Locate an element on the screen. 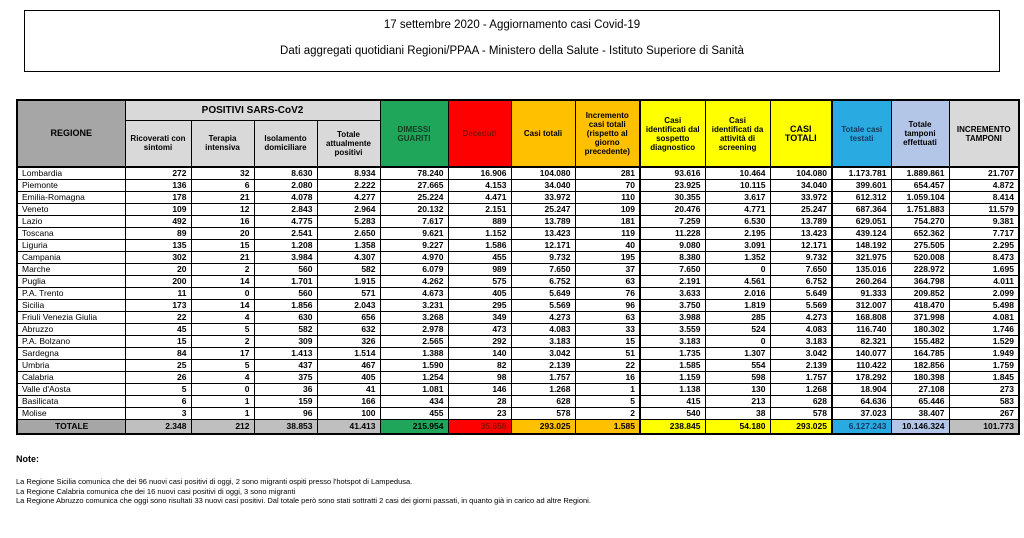 The width and height of the screenshot is (1024, 538). cell-totale-positivi: 2.964 is located at coordinates (348, 209).